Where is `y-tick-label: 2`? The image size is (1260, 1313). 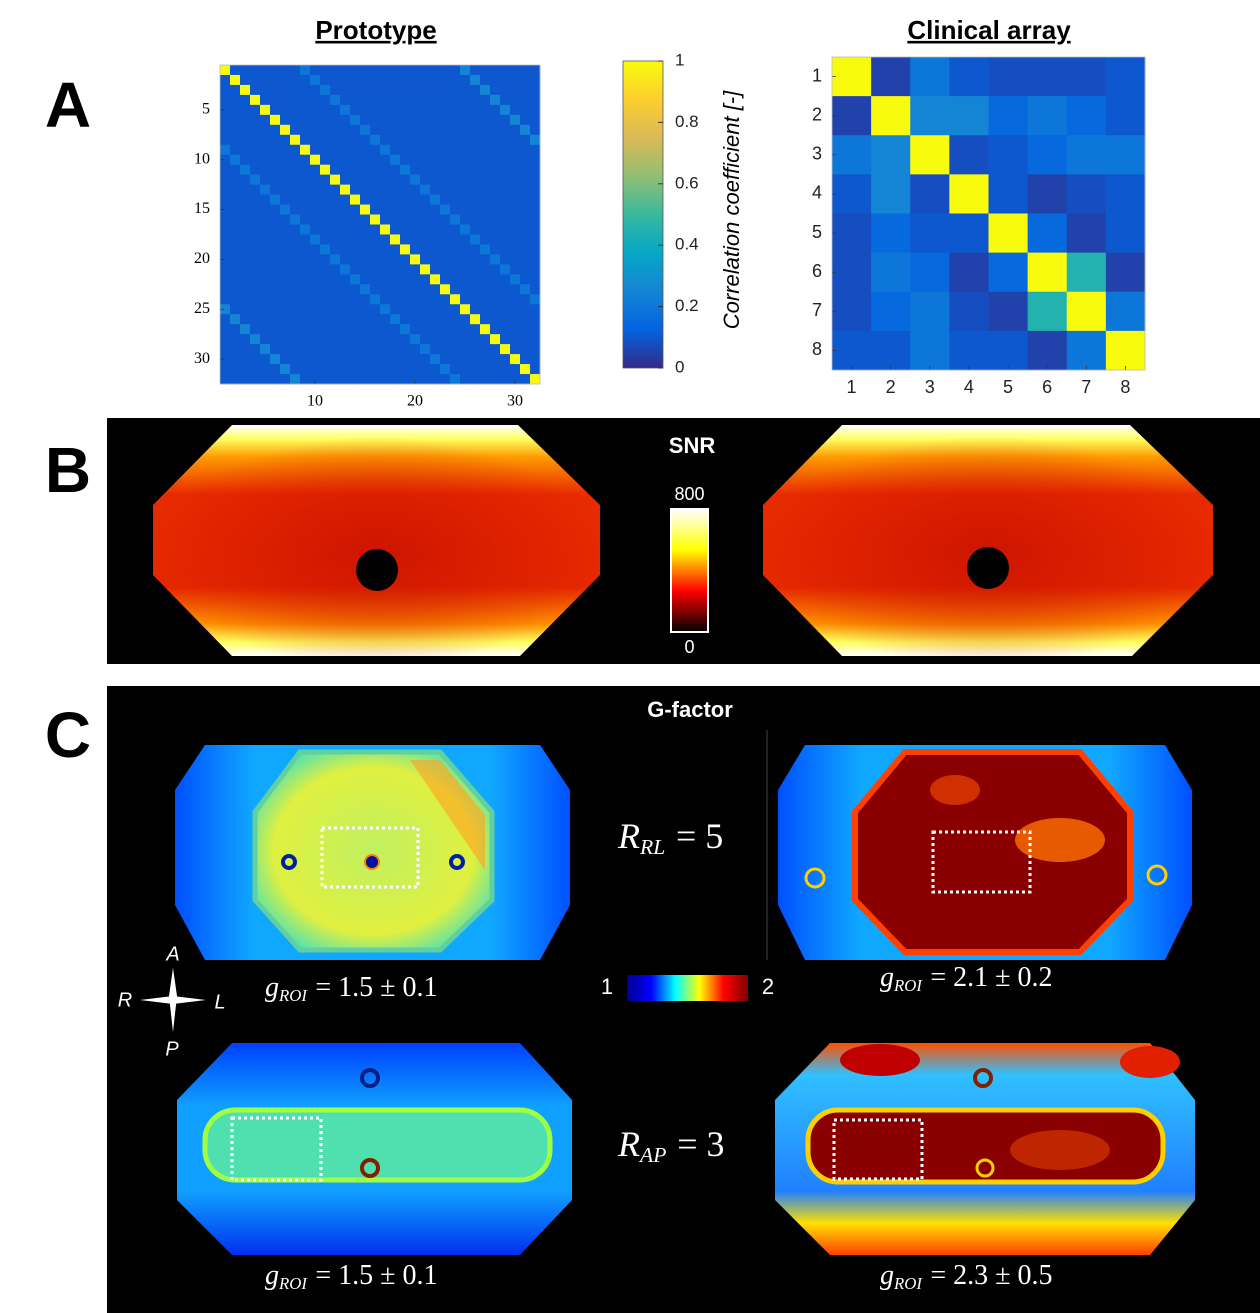 y-tick-label: 2 is located at coordinates (817, 114).